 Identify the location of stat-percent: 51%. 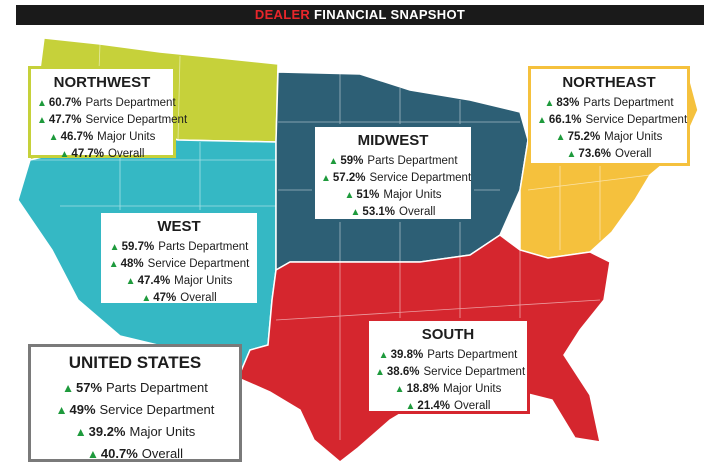
(368, 195).